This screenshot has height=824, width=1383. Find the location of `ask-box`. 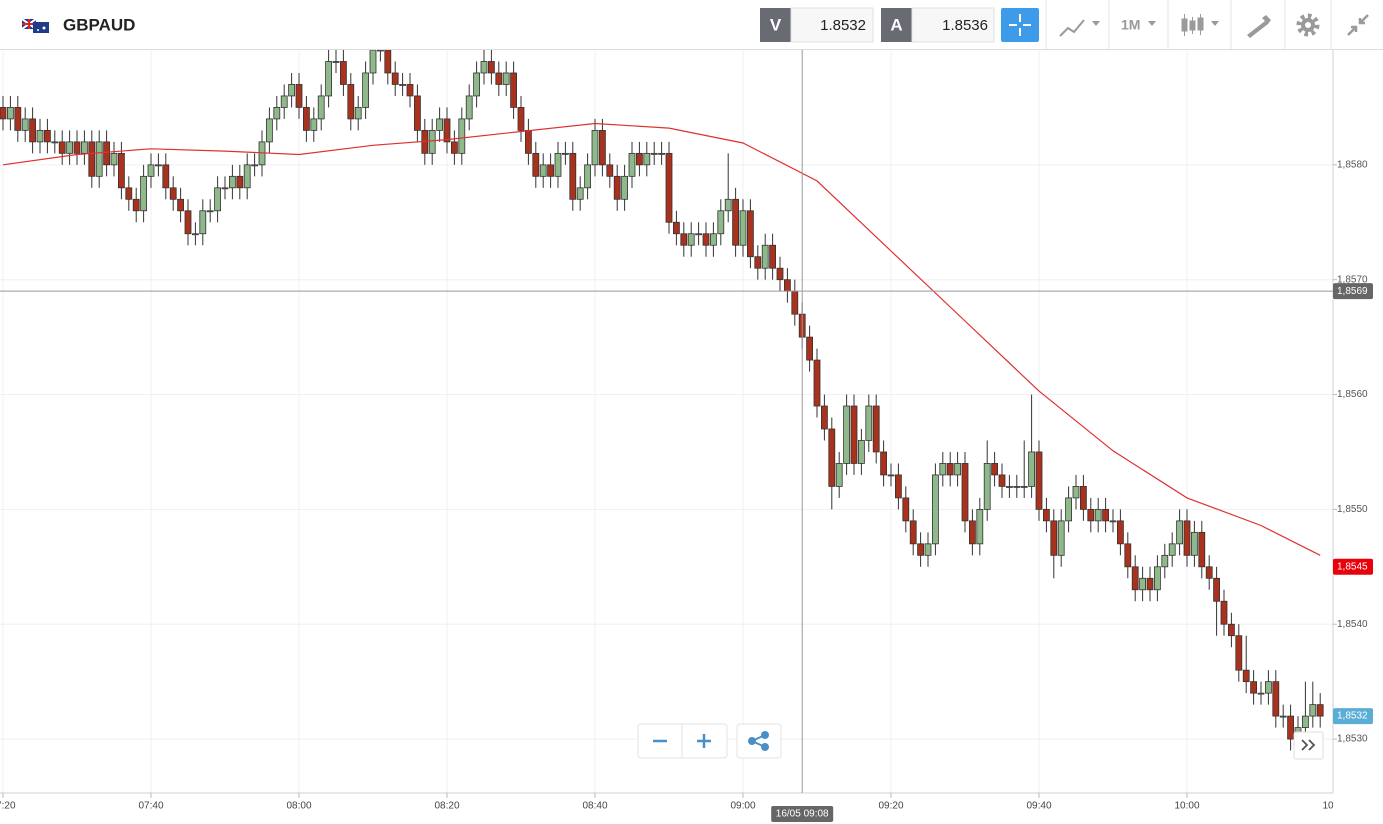

ask-box is located at coordinates (953, 25).